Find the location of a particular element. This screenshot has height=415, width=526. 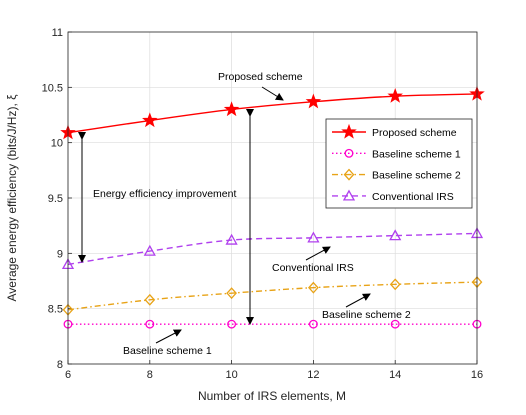

y-tick-label: 8 is located at coordinates (60, 365).